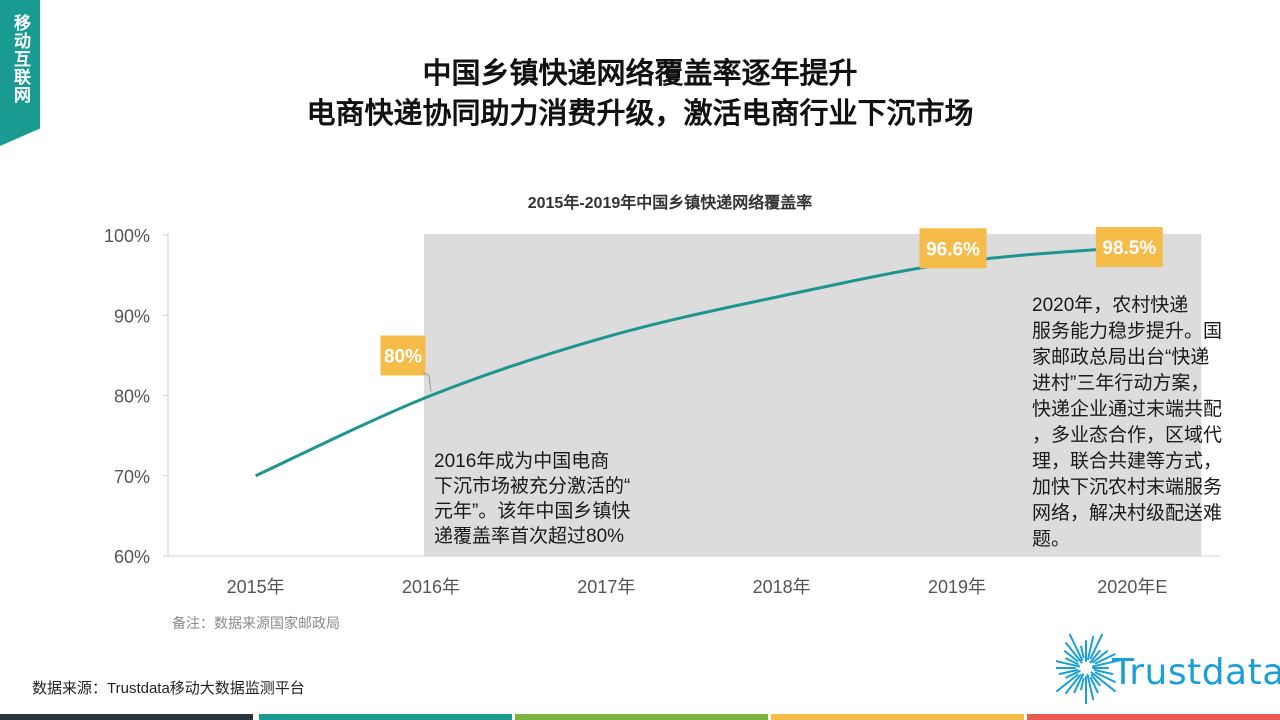 The height and width of the screenshot is (720, 1280). Describe the element at coordinates (427, 382) in the screenshot. I see `data-label-leader` at that location.